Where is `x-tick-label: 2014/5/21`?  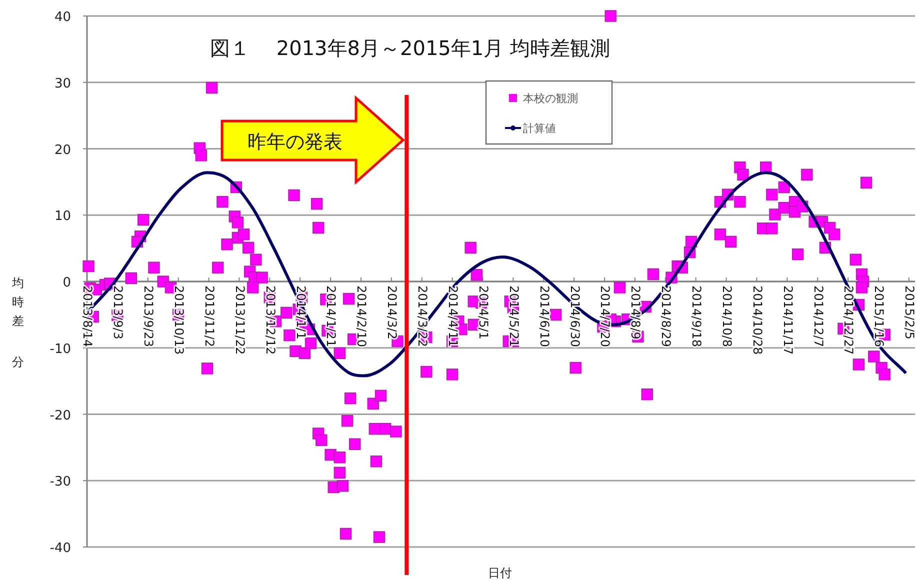
x-tick-label: 2014/5/21 is located at coordinates (513, 317).